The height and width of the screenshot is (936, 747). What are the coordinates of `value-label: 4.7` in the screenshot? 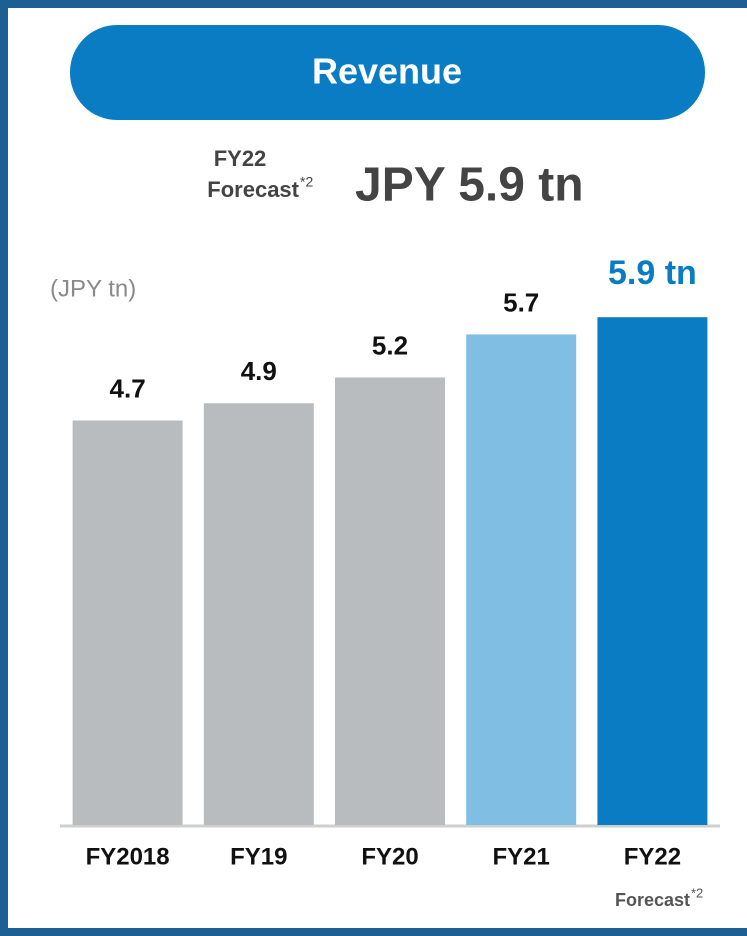 It's located at (128, 388).